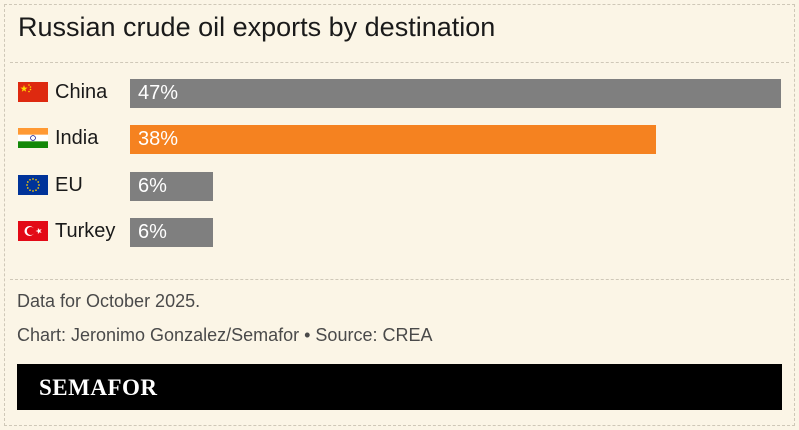 This screenshot has height=430, width=799. I want to click on value-label-china: 47%, so click(158, 93).